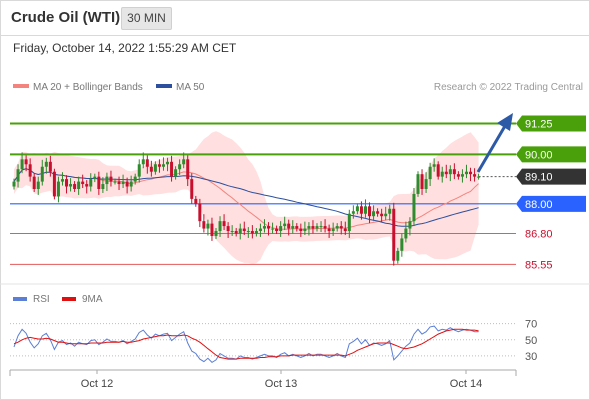 The width and height of the screenshot is (590, 400). Describe the element at coordinates (97, 384) in the screenshot. I see `x-tick-label: Oct 12` at that location.